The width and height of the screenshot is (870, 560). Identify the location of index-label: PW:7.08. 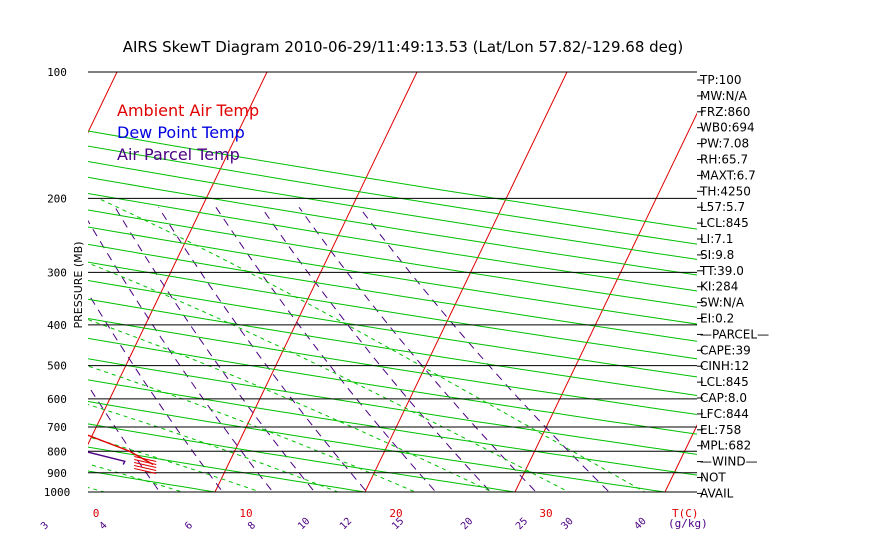
(724, 144).